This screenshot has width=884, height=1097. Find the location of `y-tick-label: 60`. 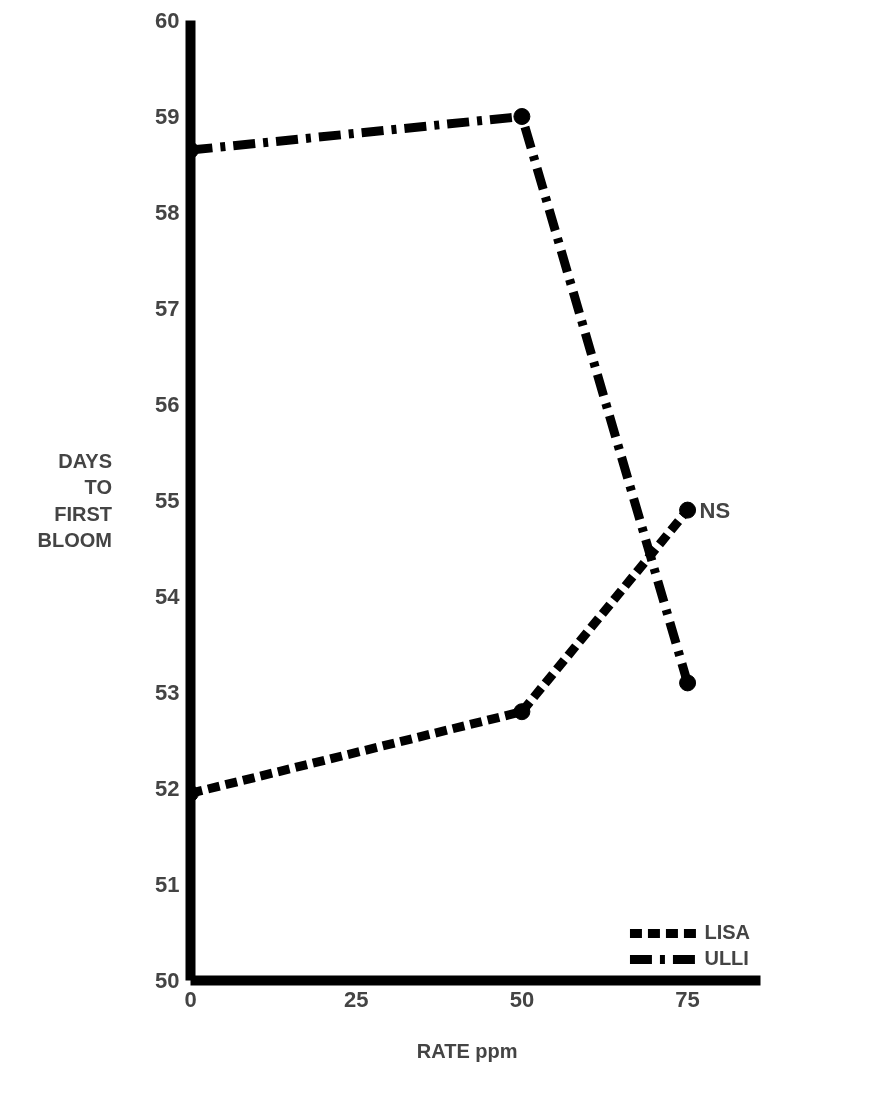

y-tick-label: 60 is located at coordinates (167, 20).